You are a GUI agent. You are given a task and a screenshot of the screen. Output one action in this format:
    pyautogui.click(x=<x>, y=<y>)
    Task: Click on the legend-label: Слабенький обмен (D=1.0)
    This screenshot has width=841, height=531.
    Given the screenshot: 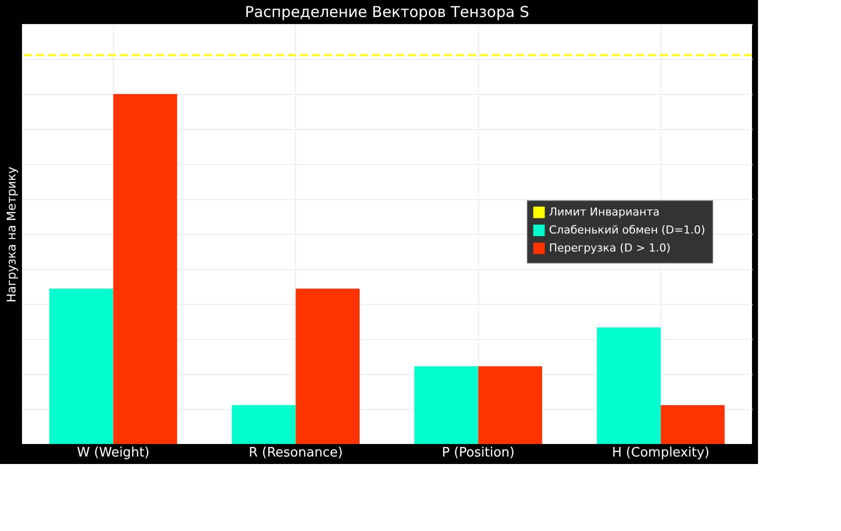 What is the action you would take?
    pyautogui.click(x=627, y=229)
    